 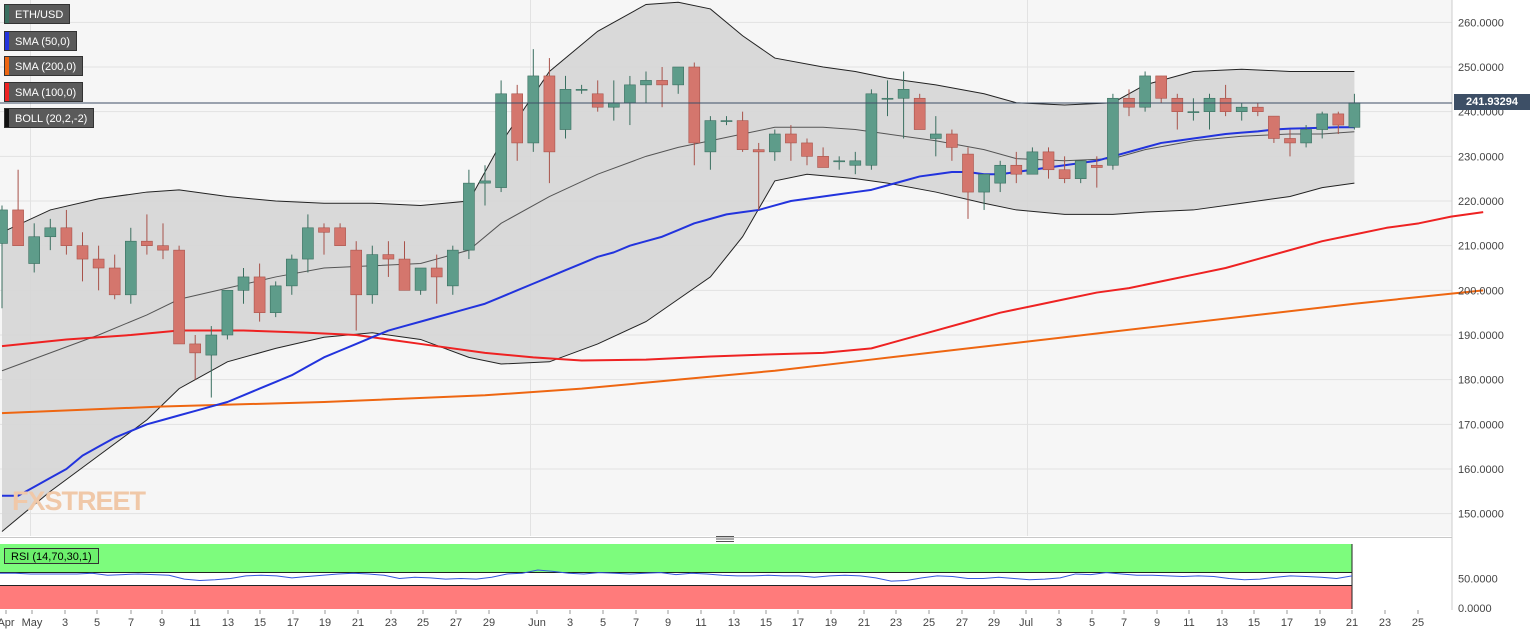 I want to click on date-tick-label: 27, so click(x=456, y=623).